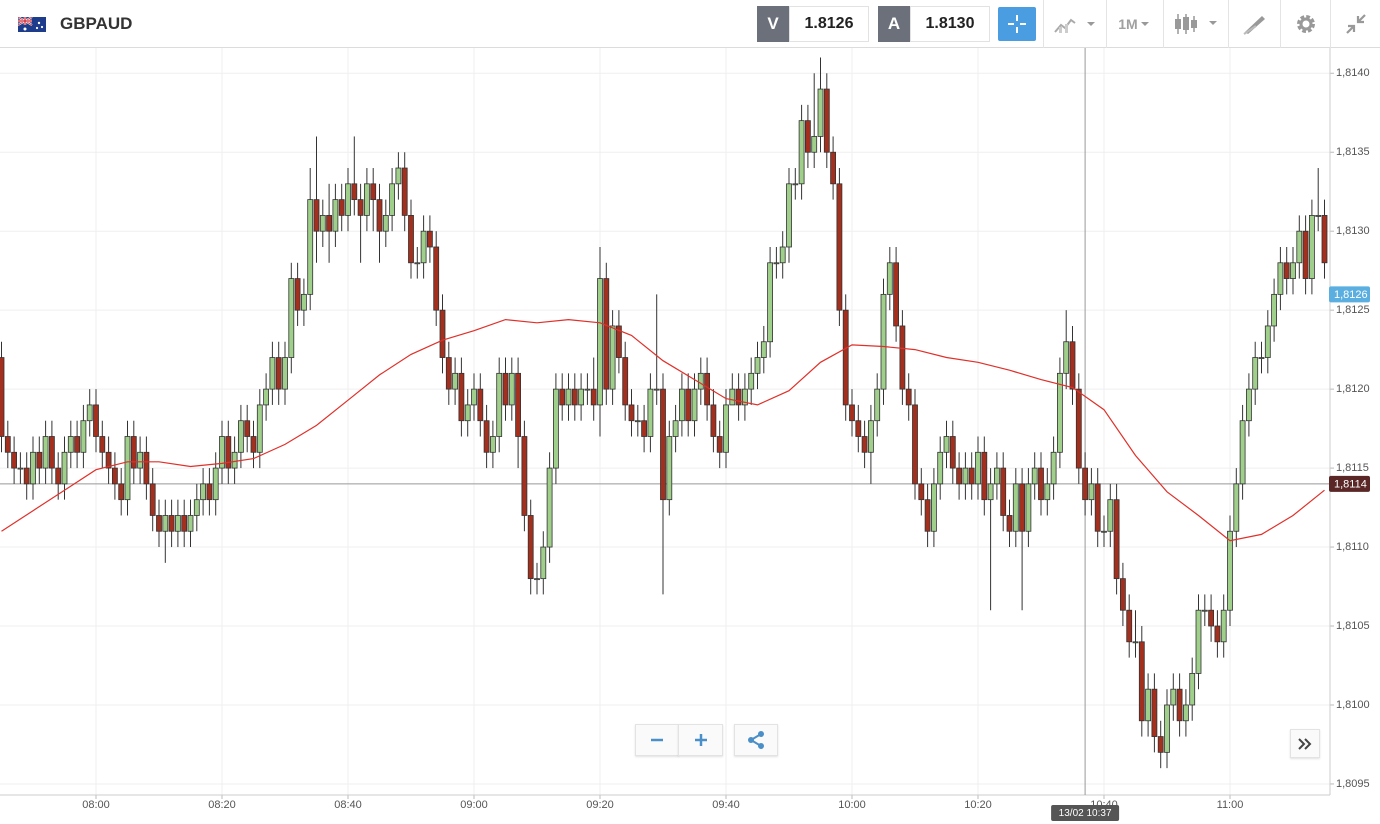 The width and height of the screenshot is (1380, 824). I want to click on timeframe: 1M, so click(1128, 24).